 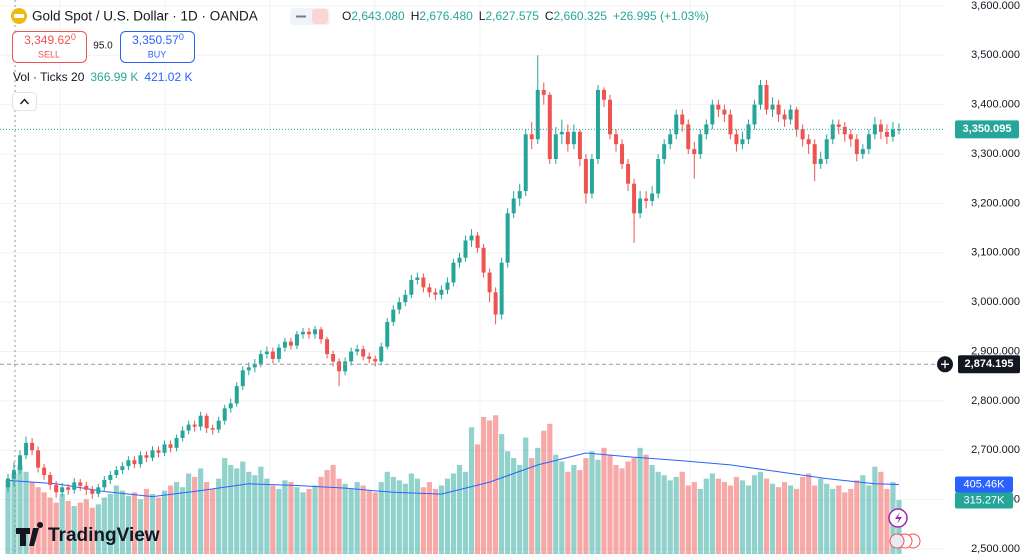 What do you see at coordinates (984, 500) in the screenshot?
I see `volume-last-box` at bounding box center [984, 500].